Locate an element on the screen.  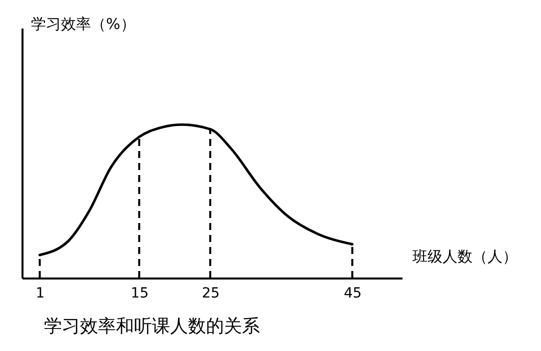
text: 学习效率和听课人数的关系 is located at coordinates (152, 326).